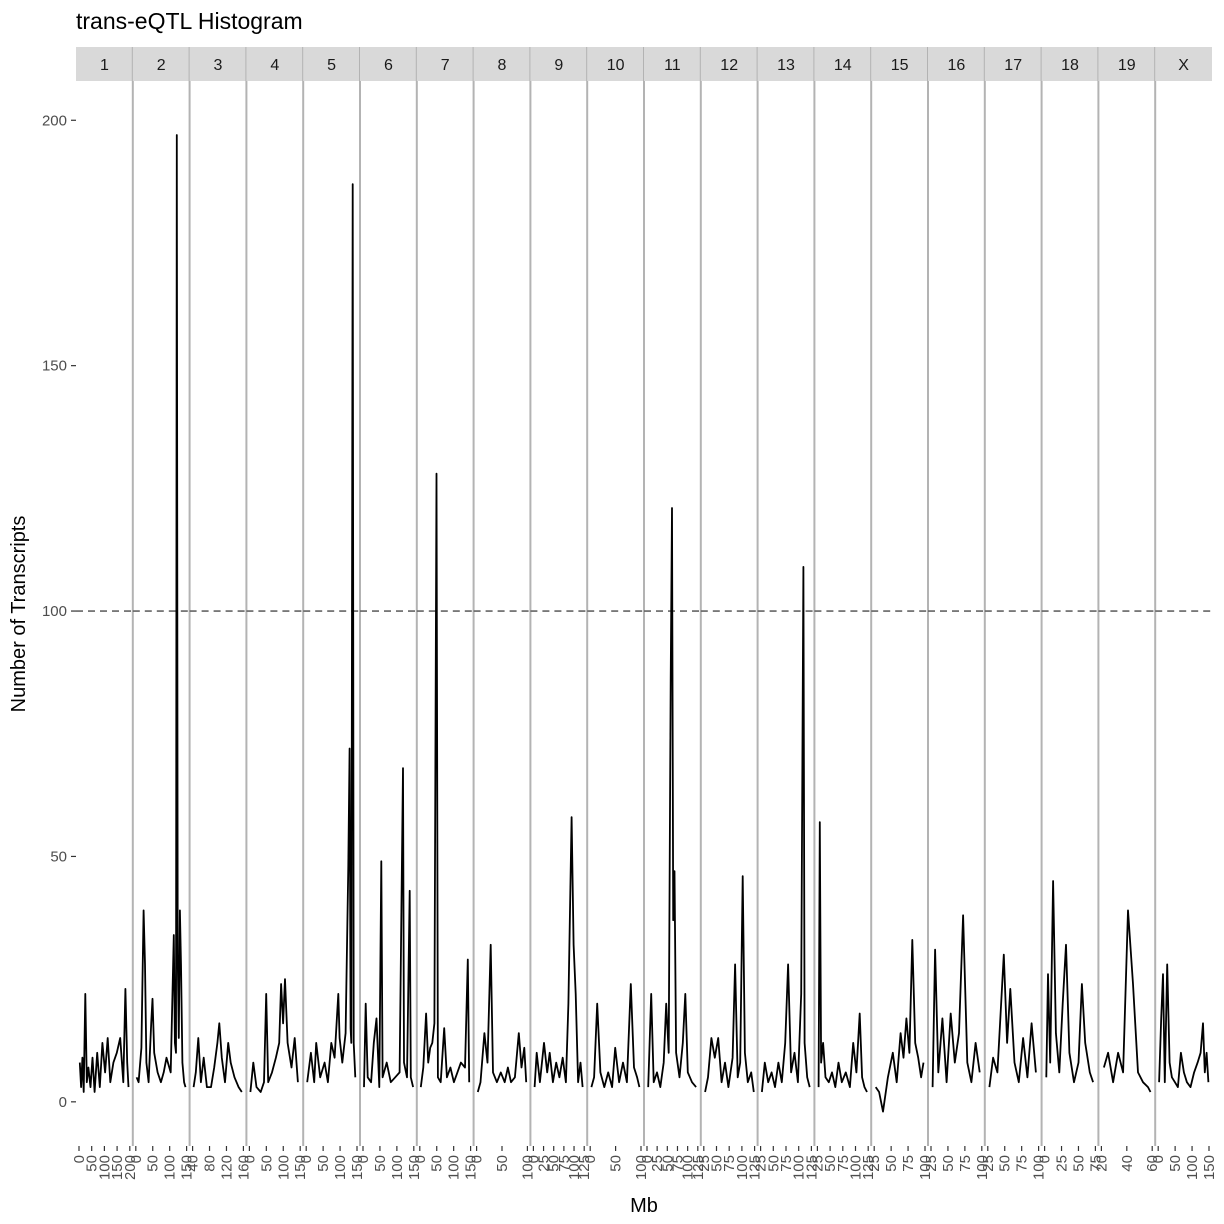  What do you see at coordinates (130, 1167) in the screenshot?
I see `x-tick-label: 200` at bounding box center [130, 1167].